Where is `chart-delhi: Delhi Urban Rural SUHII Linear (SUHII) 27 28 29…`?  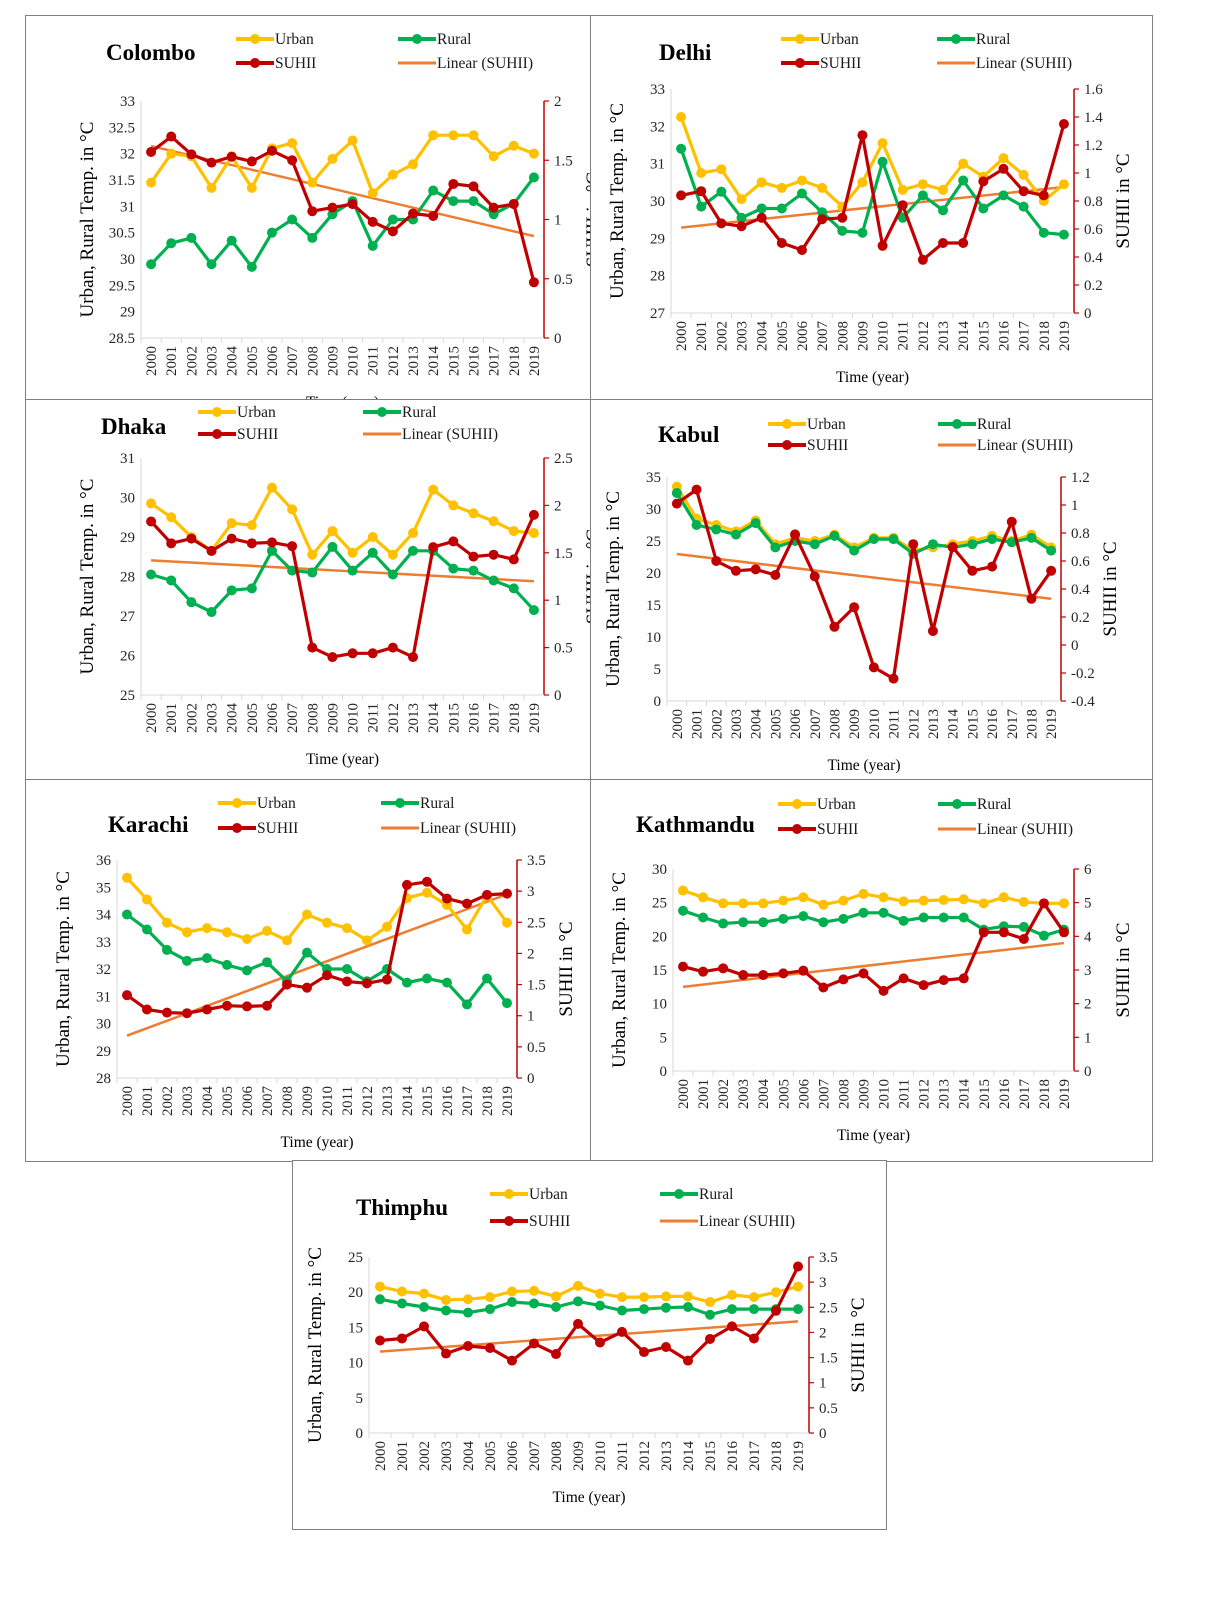
chart-delhi: Delhi Urban Rural SUHII Linear (SUHII) 27 28 29… is located at coordinates (870, 208).